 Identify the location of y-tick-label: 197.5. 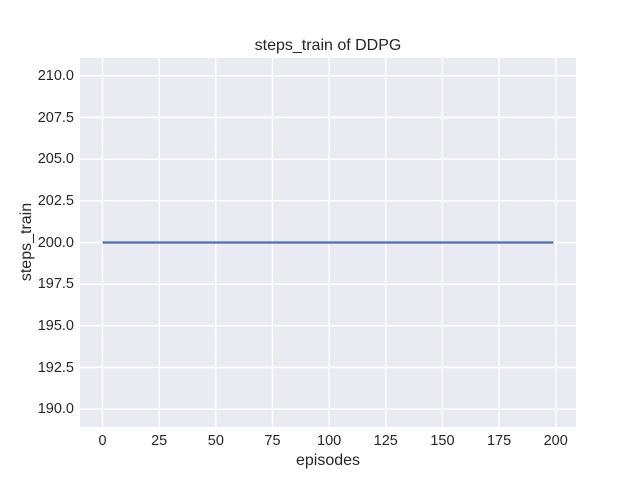
(55, 284).